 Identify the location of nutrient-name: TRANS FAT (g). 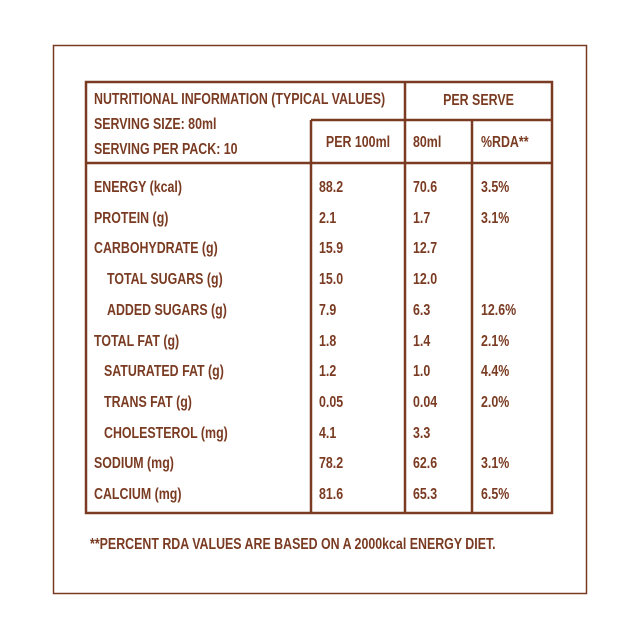
(148, 402).